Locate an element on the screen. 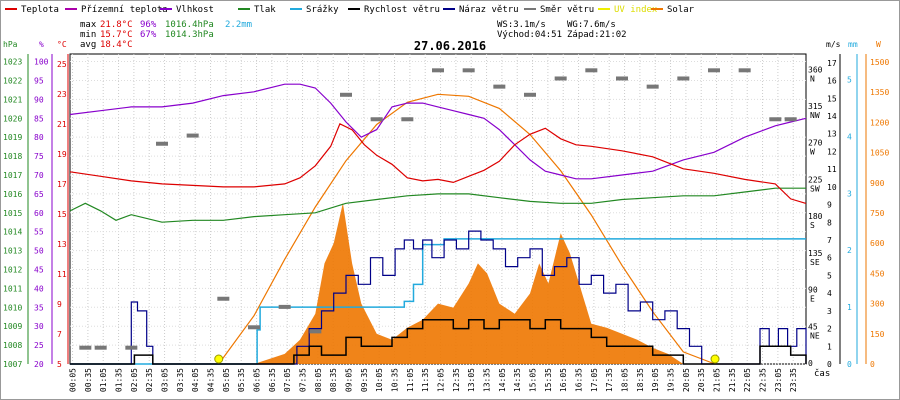  temp-tick-label: 13 is located at coordinates (62, 244).